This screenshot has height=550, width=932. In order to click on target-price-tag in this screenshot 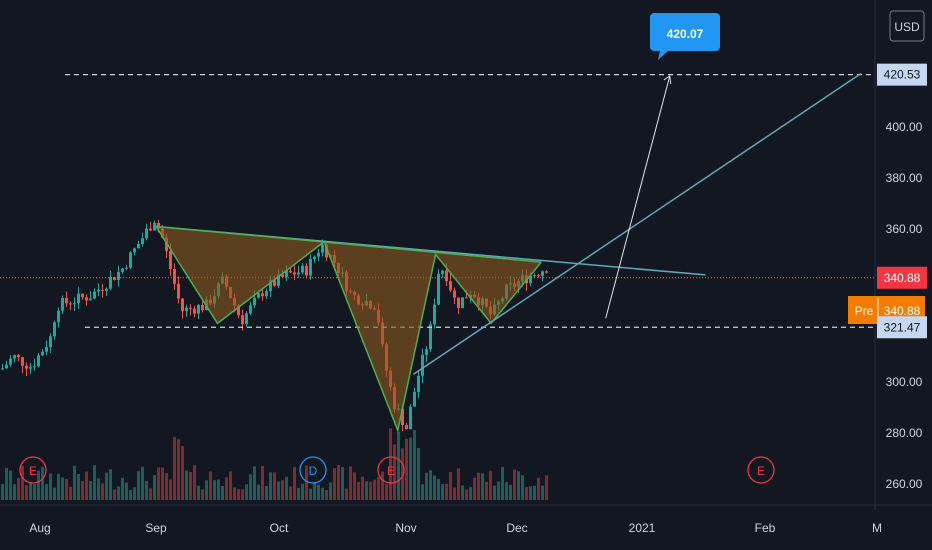, I will do `click(902, 74)`.